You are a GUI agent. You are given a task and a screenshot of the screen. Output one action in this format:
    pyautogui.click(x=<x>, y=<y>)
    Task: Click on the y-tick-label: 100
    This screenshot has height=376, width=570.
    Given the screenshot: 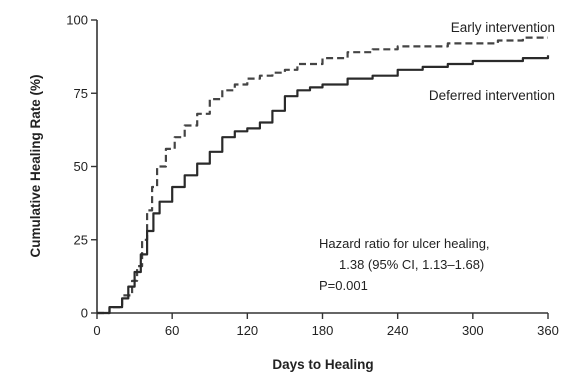 What is the action you would take?
    pyautogui.click(x=77, y=20)
    